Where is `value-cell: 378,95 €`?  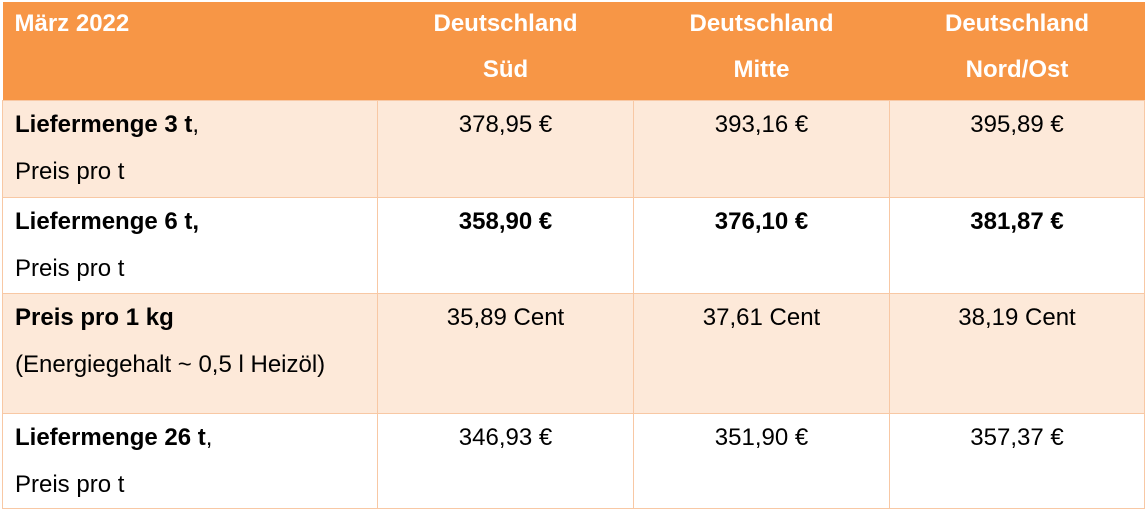
value-cell: 378,95 € is located at coordinates (505, 149).